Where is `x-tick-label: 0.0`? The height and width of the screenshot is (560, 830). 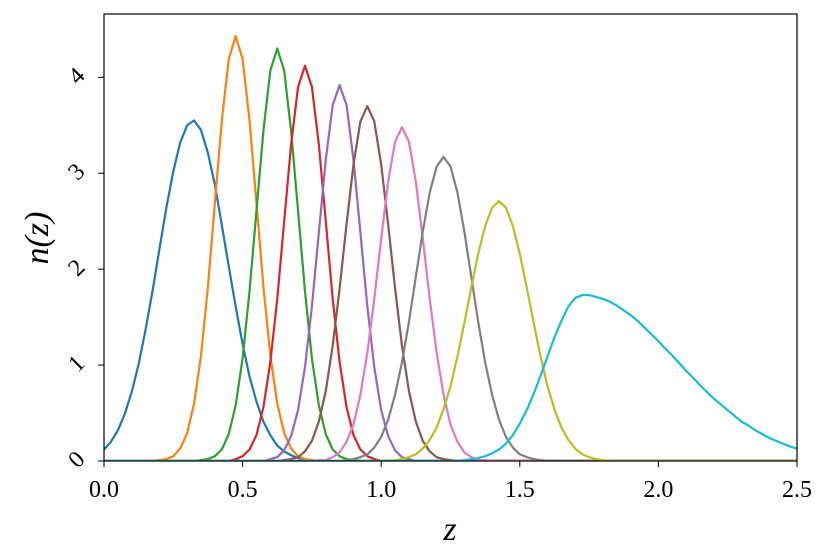 x-tick-label: 0.0 is located at coordinates (104, 490).